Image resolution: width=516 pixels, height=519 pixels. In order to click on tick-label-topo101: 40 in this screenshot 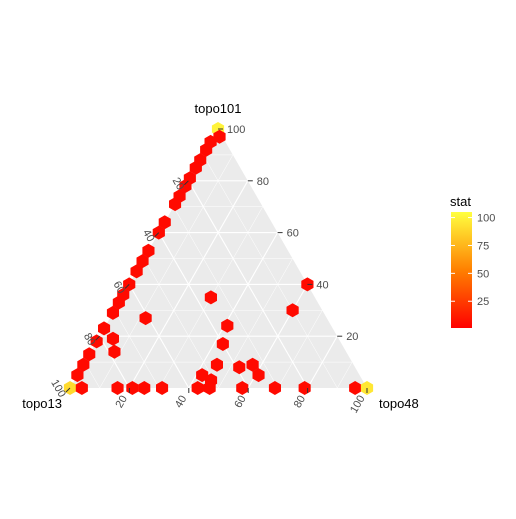, I will do `click(322, 285)`.